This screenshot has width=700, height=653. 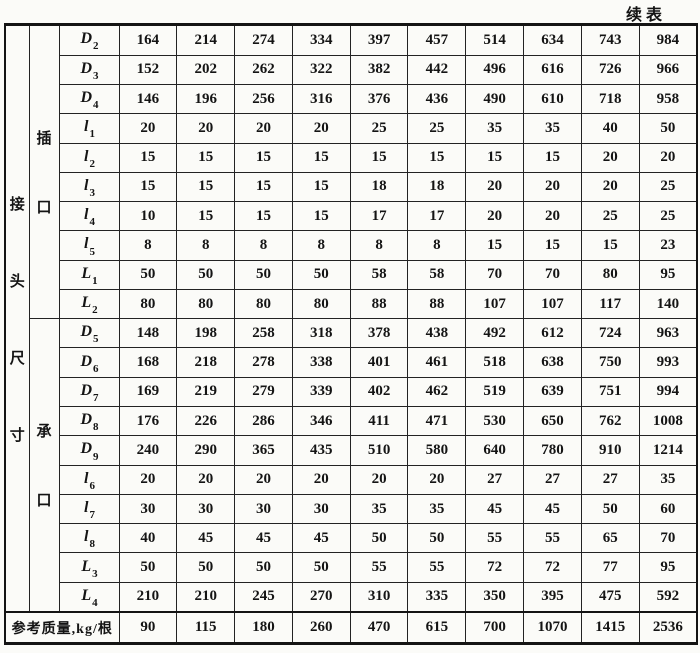 What do you see at coordinates (321, 245) in the screenshot?
I see `data-cell: 8` at bounding box center [321, 245].